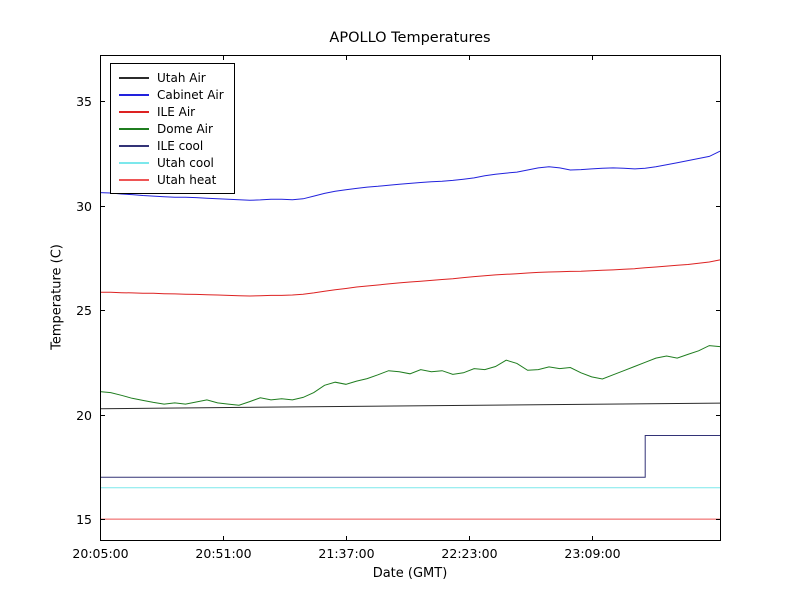  I want to click on legend-item: Utah heat, so click(171, 179).